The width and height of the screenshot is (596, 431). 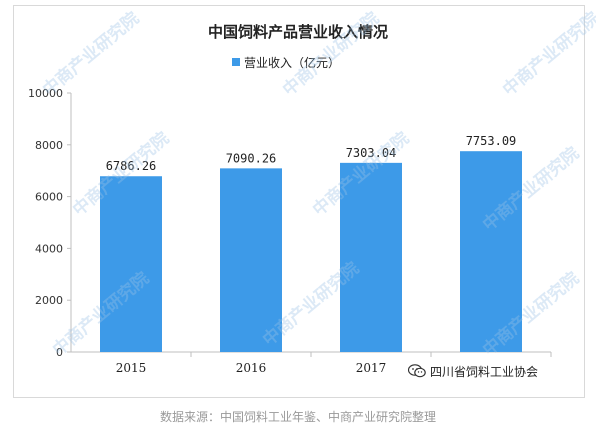 What do you see at coordinates (251, 368) in the screenshot?
I see `x-tick-label: 2016` at bounding box center [251, 368].